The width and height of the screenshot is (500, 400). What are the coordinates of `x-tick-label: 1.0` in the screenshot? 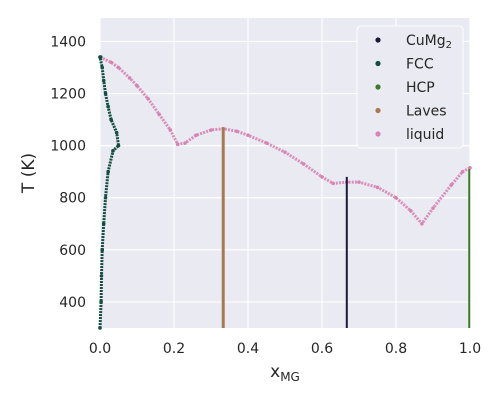 It's located at (470, 349).